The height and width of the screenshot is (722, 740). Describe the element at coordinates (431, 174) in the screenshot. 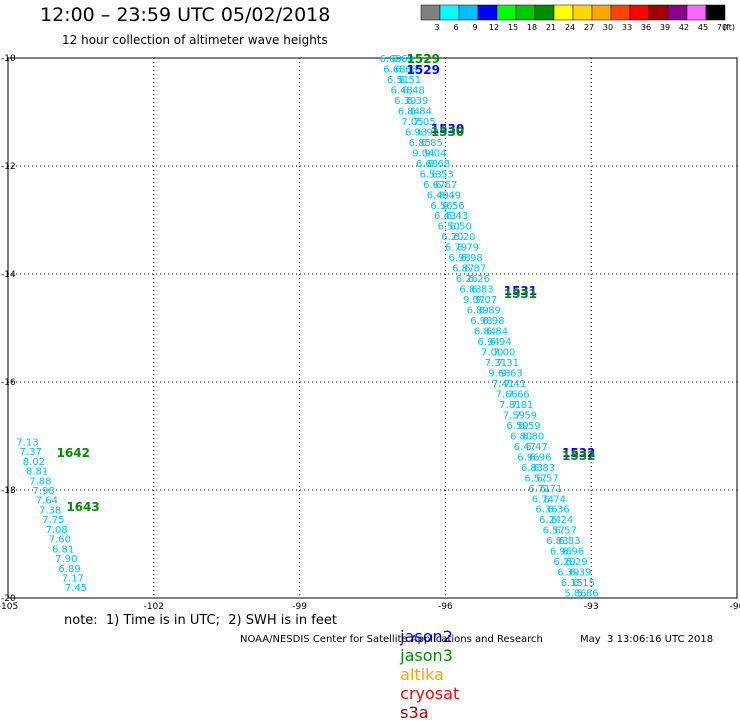

I see `swh-value-label: 6.53` at that location.